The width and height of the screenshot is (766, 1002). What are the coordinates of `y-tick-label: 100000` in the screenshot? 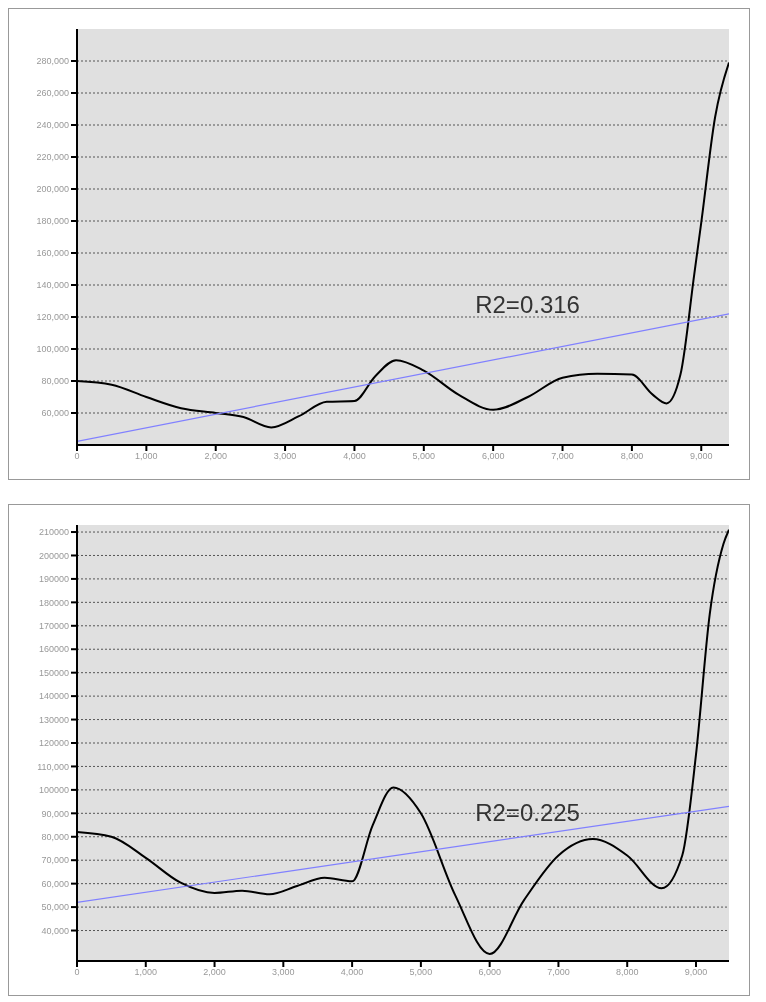 It's located at (53, 790).